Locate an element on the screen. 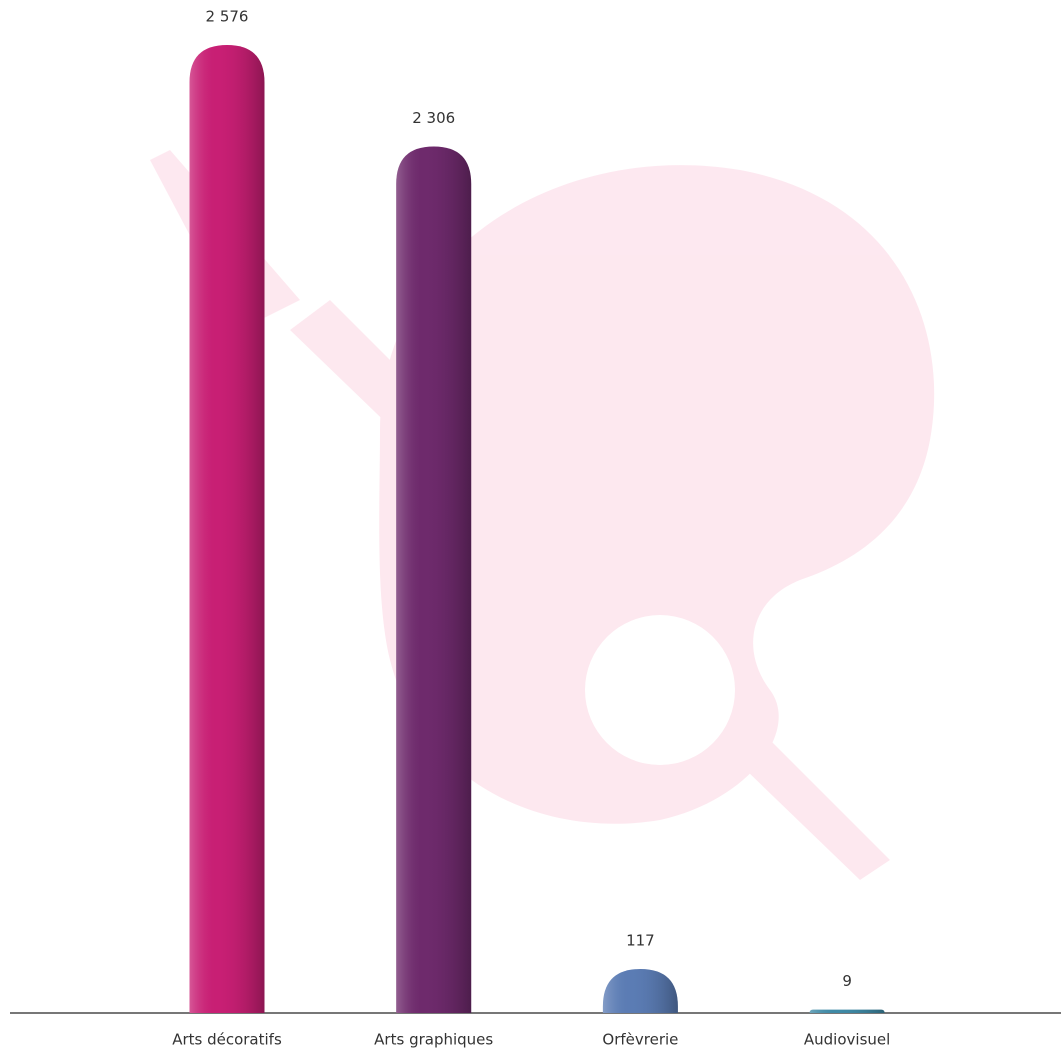  x-tick-label: Audiovisuel is located at coordinates (847, 1040).